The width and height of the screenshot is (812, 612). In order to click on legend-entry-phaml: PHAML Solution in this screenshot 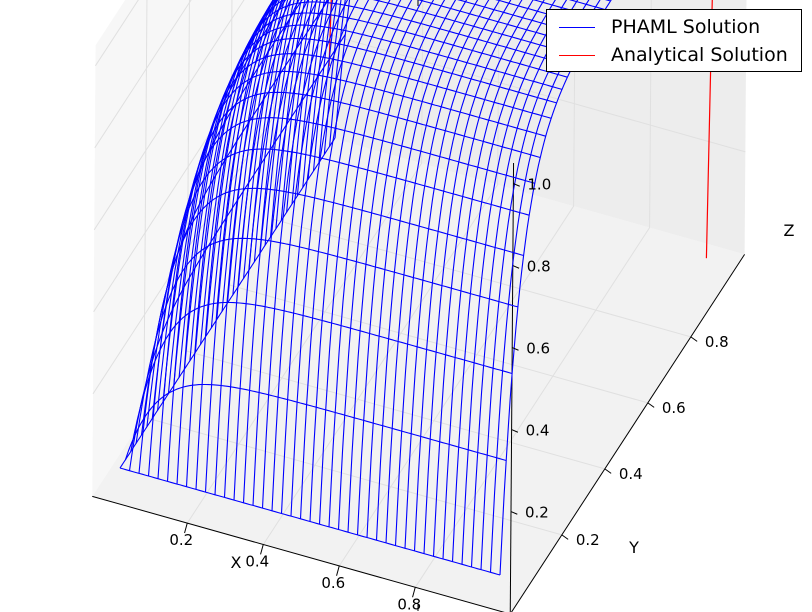, I will do `click(659, 27)`.